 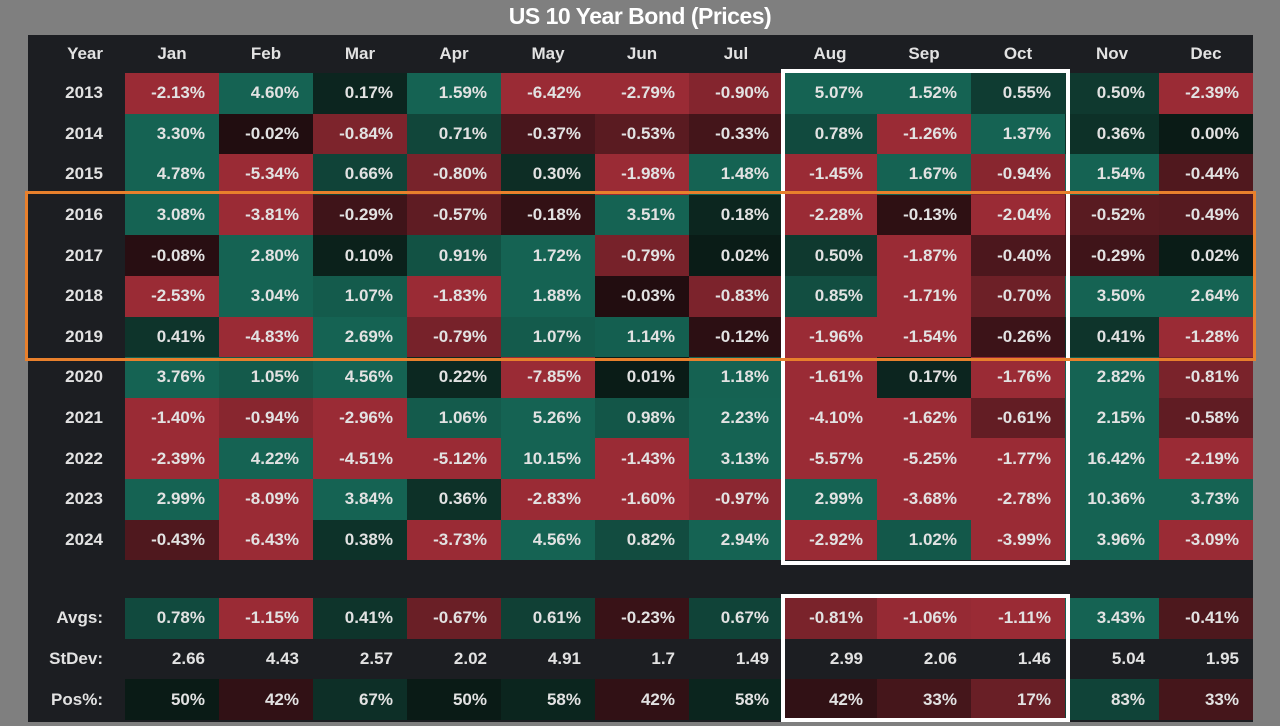 I want to click on cell-2017-sep: -1.87%, so click(x=924, y=255).